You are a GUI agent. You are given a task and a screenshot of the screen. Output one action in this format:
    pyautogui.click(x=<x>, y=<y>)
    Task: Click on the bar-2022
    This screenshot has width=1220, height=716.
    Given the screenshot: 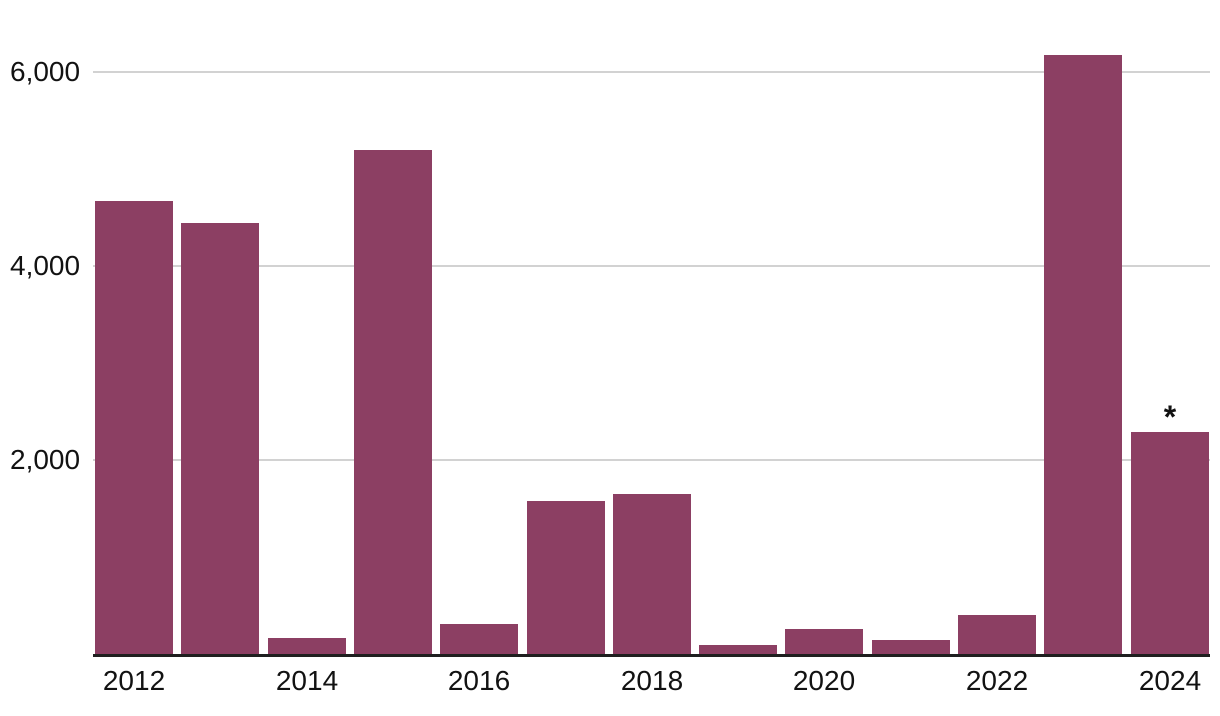 What is the action you would take?
    pyautogui.click(x=997, y=634)
    